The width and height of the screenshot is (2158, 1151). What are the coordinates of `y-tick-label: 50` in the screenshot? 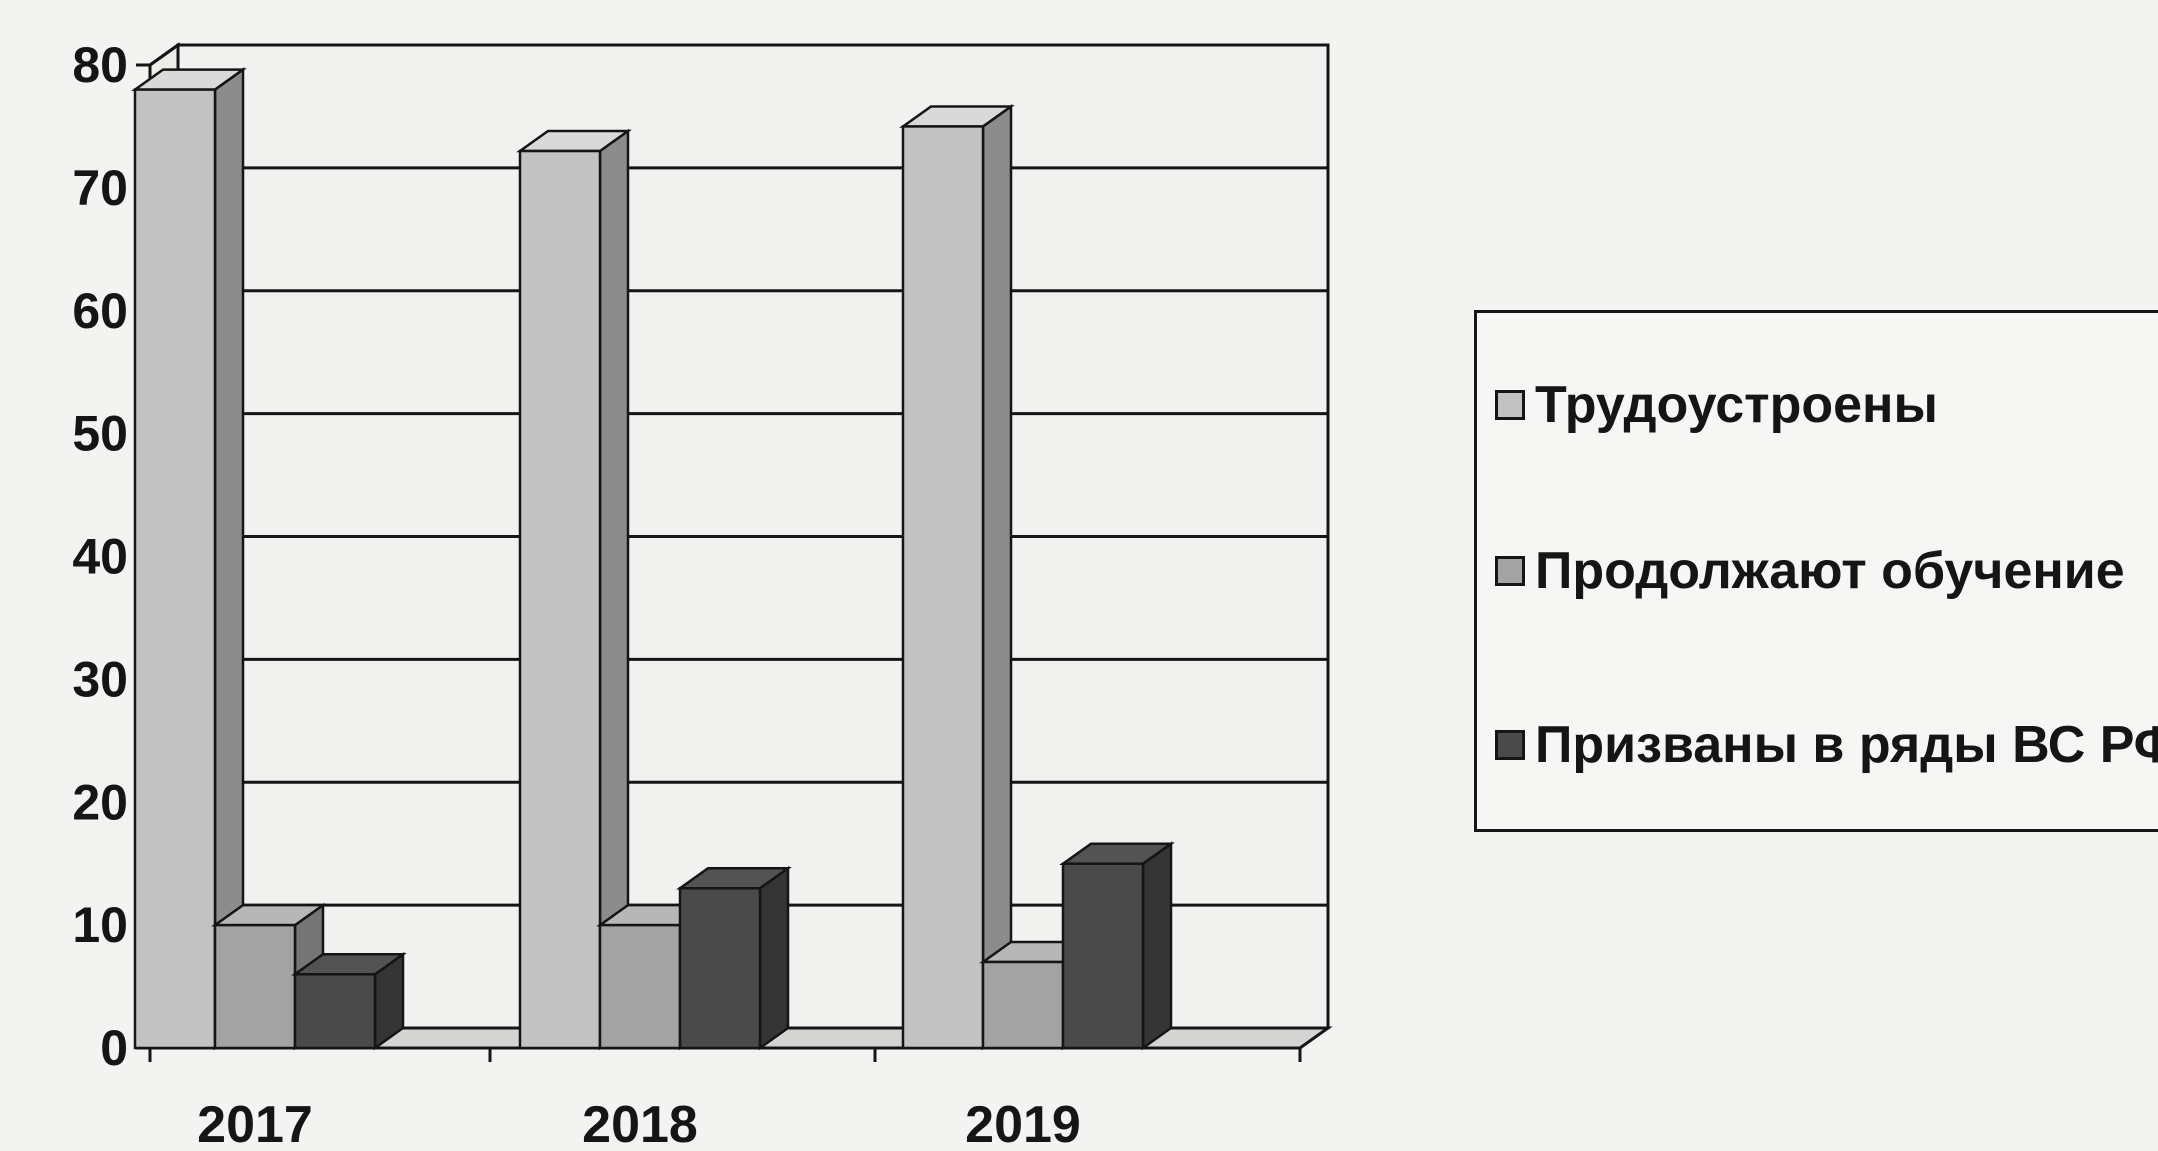 It's located at (100, 434).